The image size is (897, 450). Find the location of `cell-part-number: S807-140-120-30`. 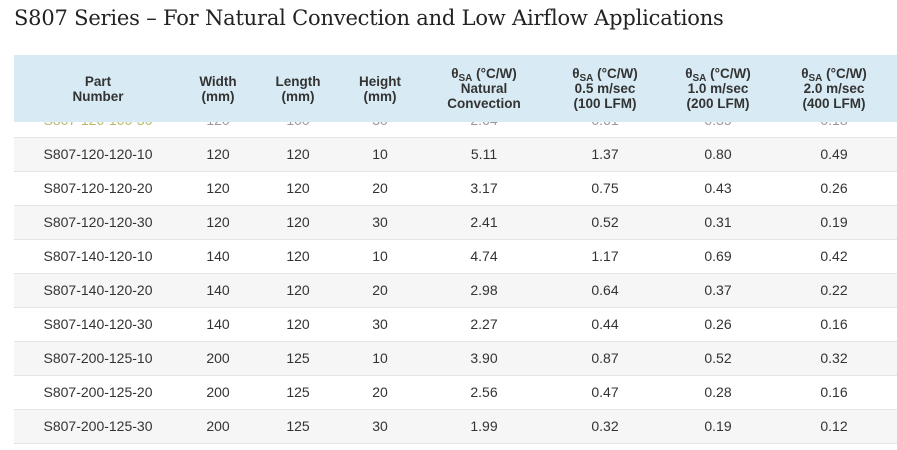

cell-part-number: S807-140-120-30 is located at coordinates (98, 324).